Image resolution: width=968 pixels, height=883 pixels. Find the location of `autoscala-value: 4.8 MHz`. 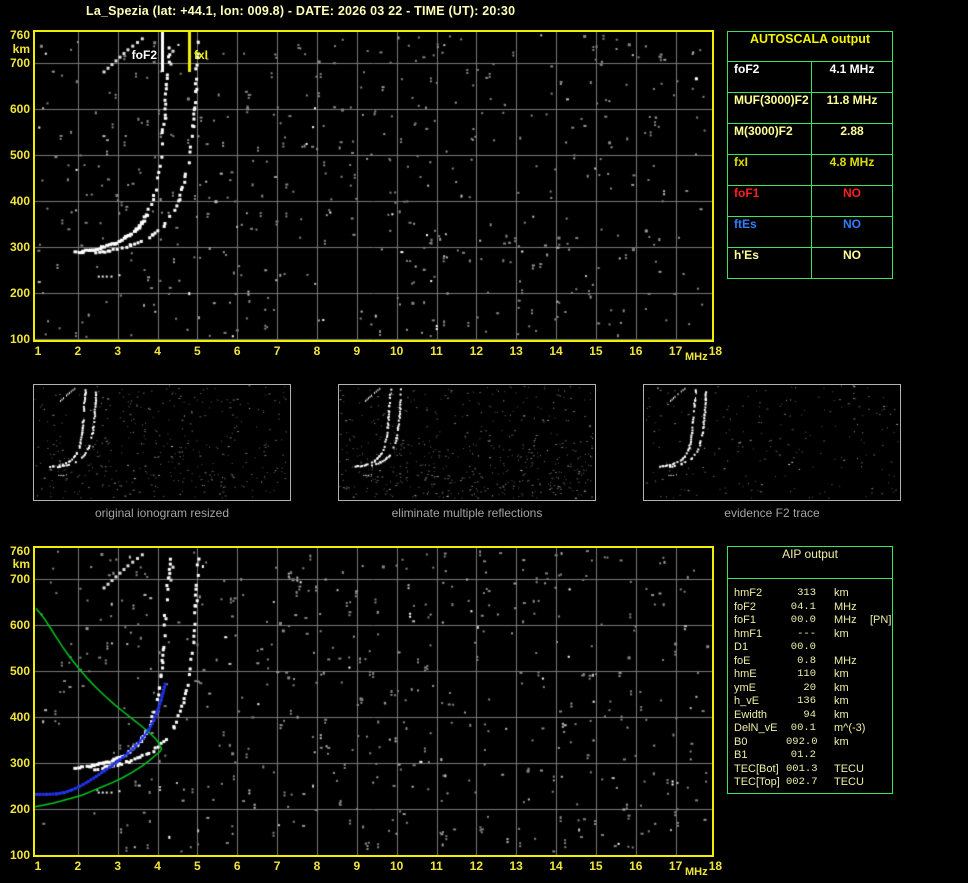

autoscala-value: 4.8 MHz is located at coordinates (852, 162).